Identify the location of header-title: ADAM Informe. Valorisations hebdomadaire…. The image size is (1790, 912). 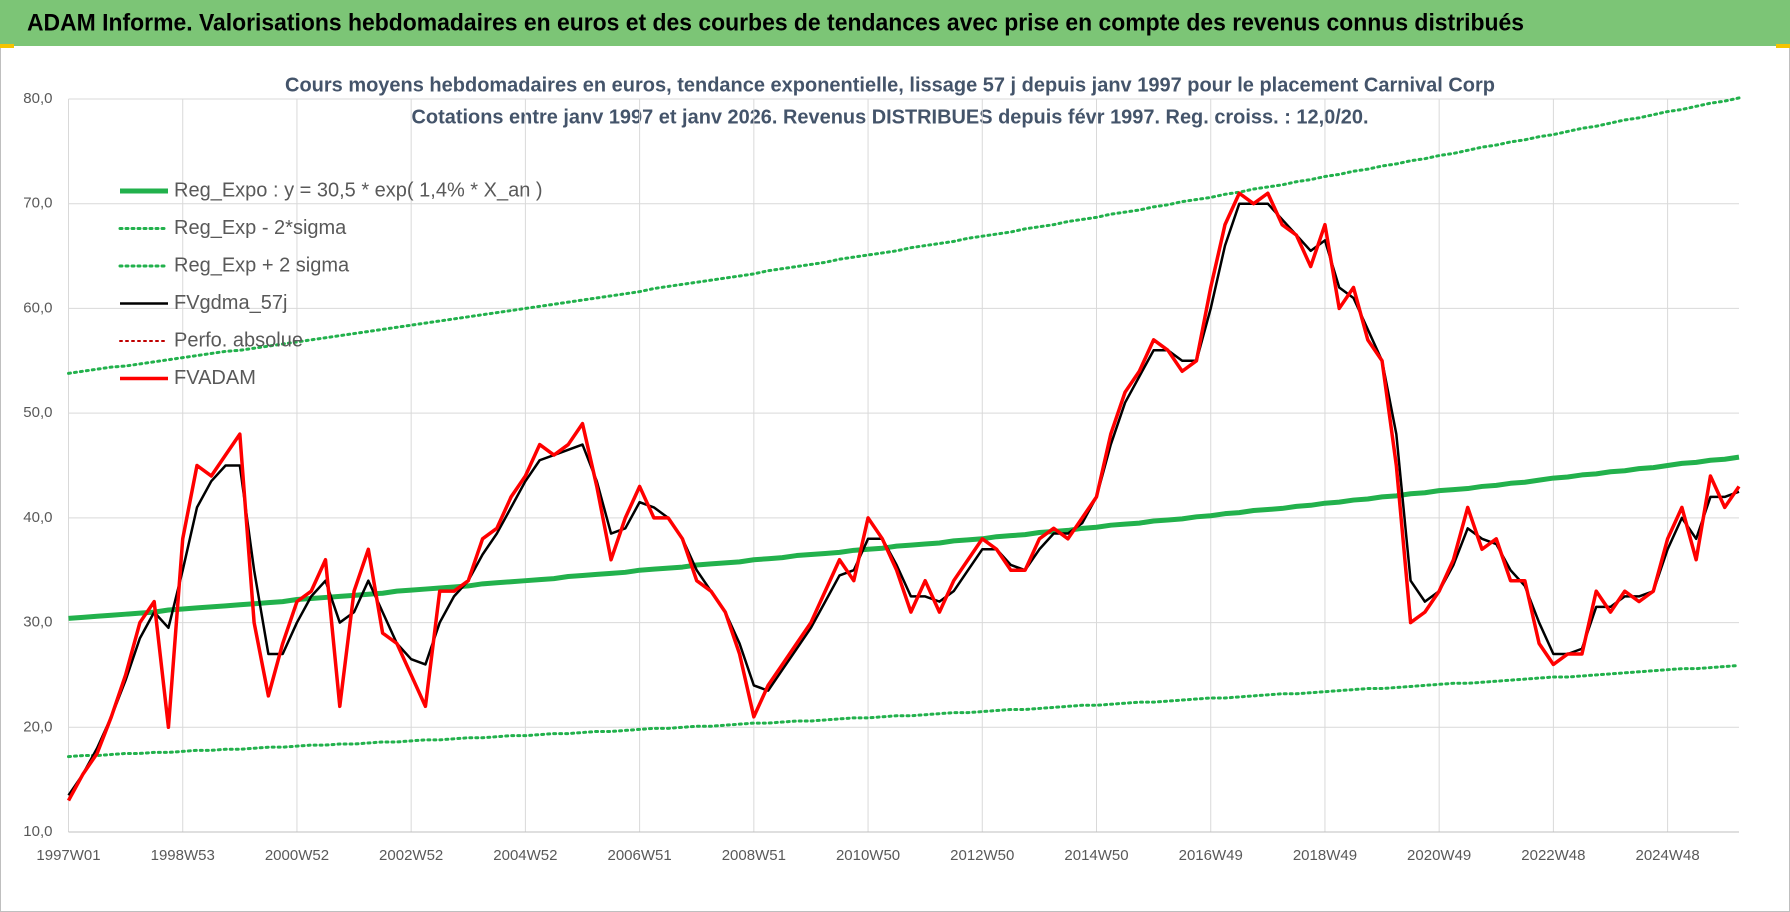
(775, 22).